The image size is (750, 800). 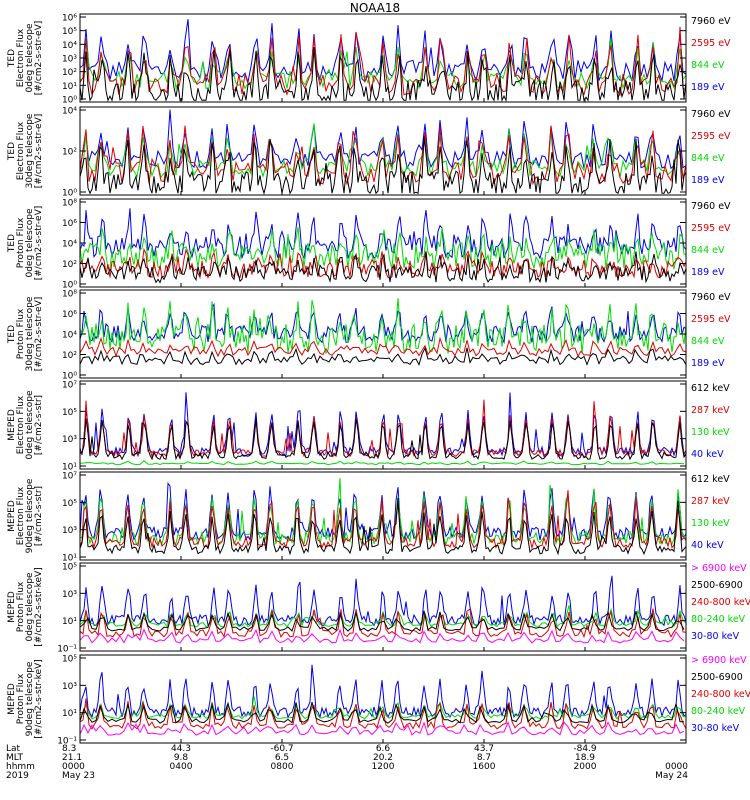 I want to click on y-axis-label: 30deg telescope, so click(x=30, y=333).